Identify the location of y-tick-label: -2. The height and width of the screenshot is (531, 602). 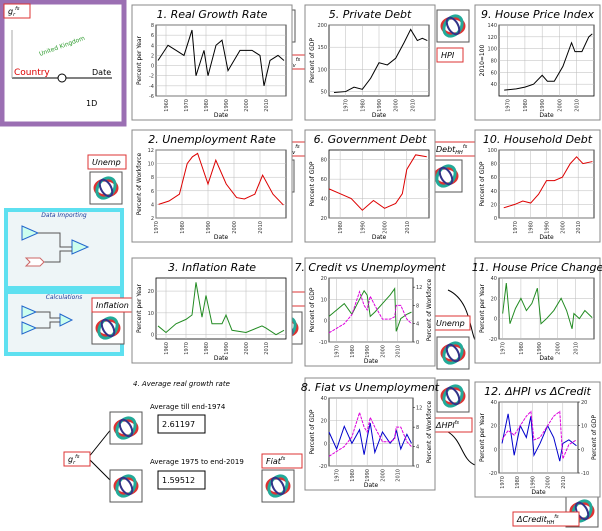
(151, 77).